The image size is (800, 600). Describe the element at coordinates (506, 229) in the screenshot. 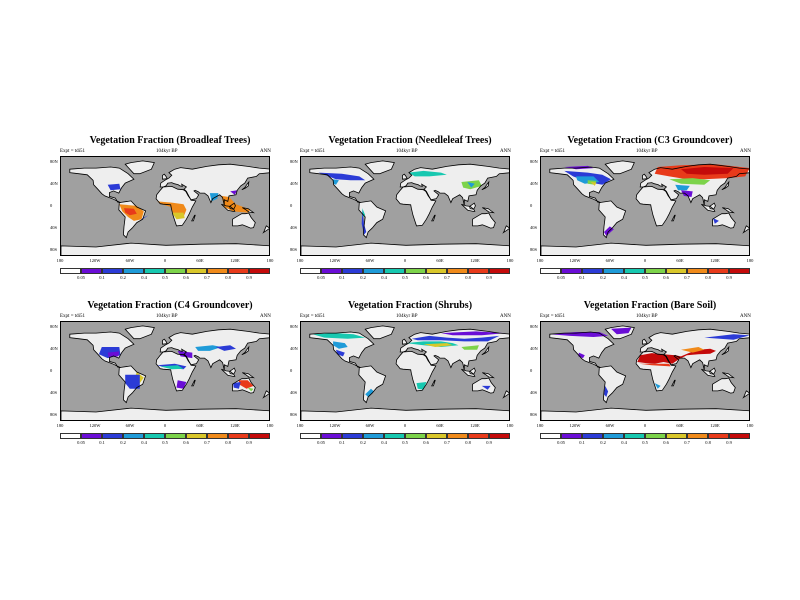

I see `land-nz` at that location.